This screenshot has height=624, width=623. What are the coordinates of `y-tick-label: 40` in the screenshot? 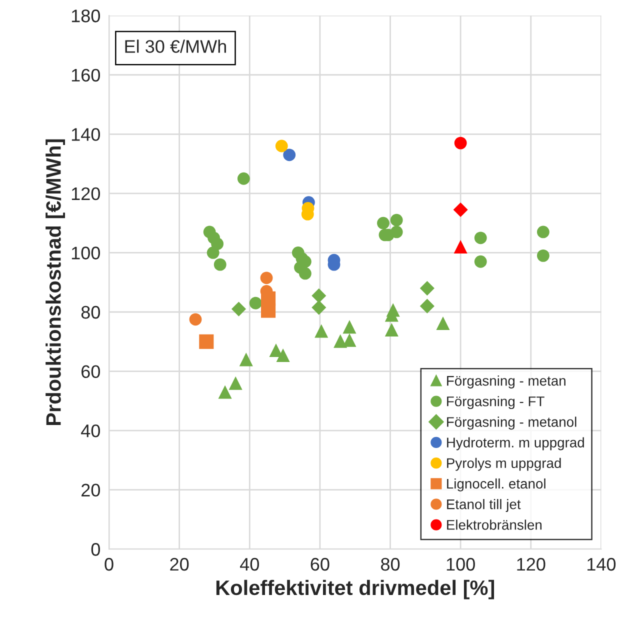 It's located at (90, 431).